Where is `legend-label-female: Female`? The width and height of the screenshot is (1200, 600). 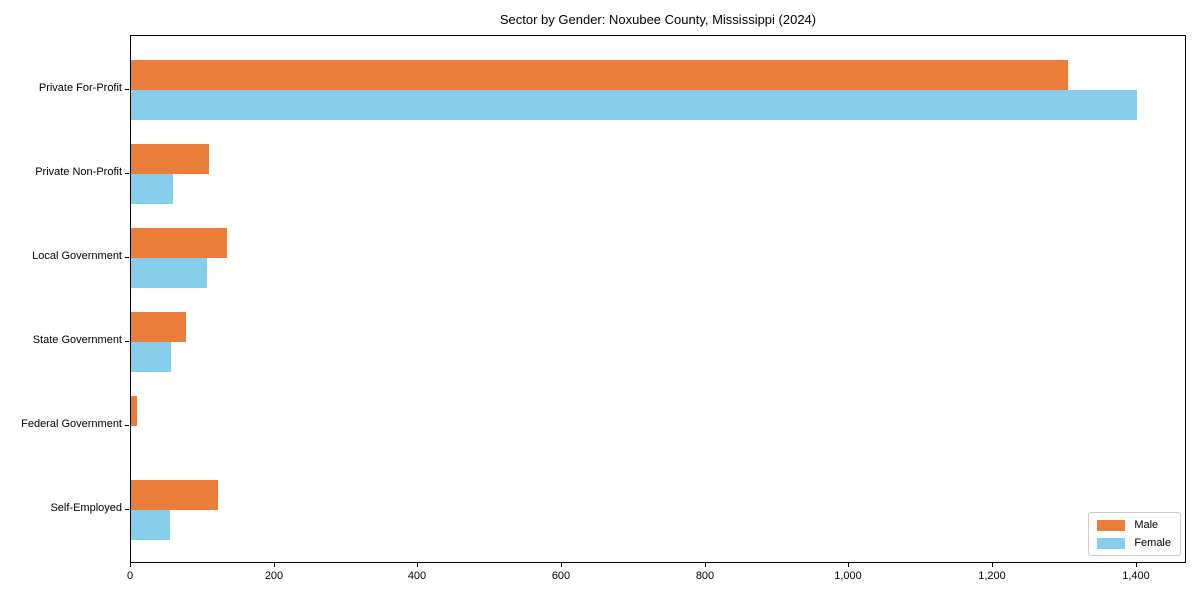 legend-label-female: Female is located at coordinates (1152, 543).